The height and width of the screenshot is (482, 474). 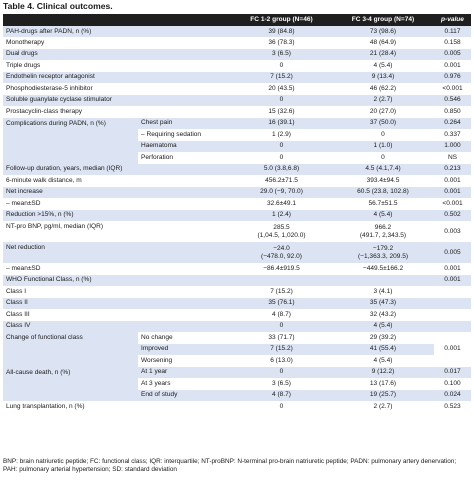 What do you see at coordinates (281, 256) in the screenshot?
I see `fc12-iqr: (−478.0, 92.0)` at bounding box center [281, 256].